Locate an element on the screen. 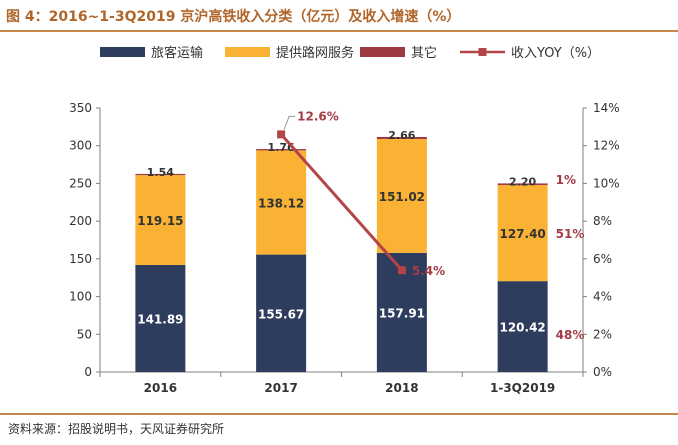 This screenshot has width=678, height=445. yoy-line is located at coordinates (341, 202).